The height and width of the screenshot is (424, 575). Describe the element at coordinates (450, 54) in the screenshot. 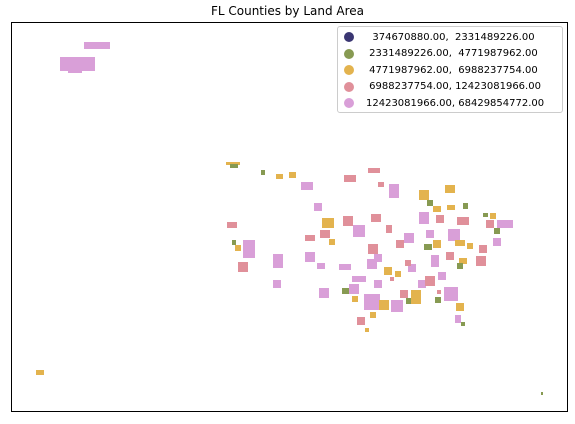

I see `legend-item: 2331489226.00, 4771987962.00` at that location.